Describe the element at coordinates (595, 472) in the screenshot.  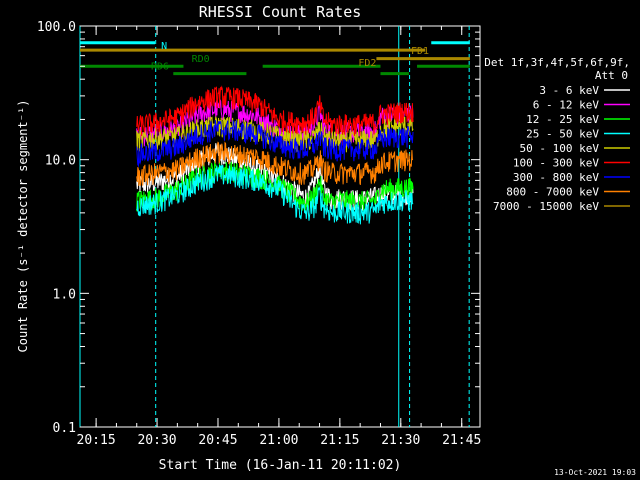
I see `timestamp: 13-Oct-2021 19:03` at that location.